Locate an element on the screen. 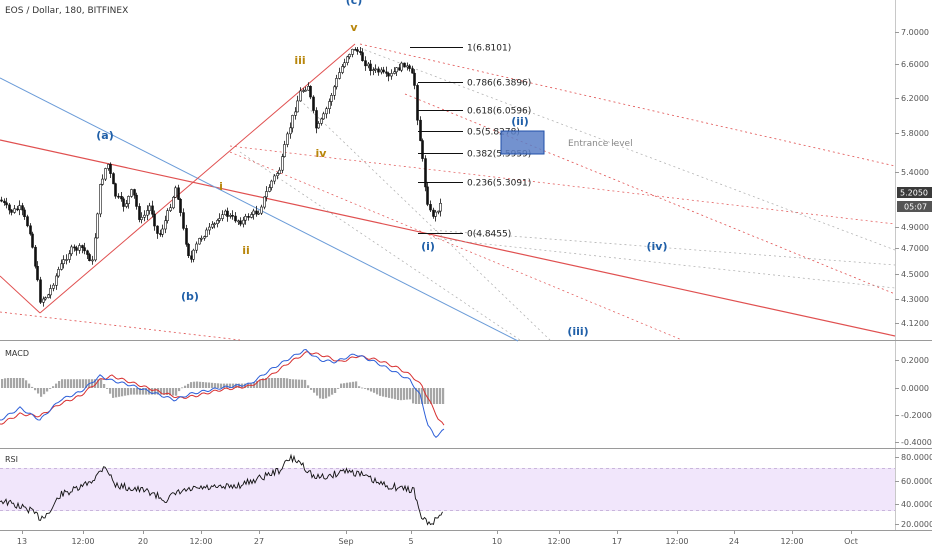 The width and height of the screenshot is (932, 550). rsi-band is located at coordinates (447, 489).